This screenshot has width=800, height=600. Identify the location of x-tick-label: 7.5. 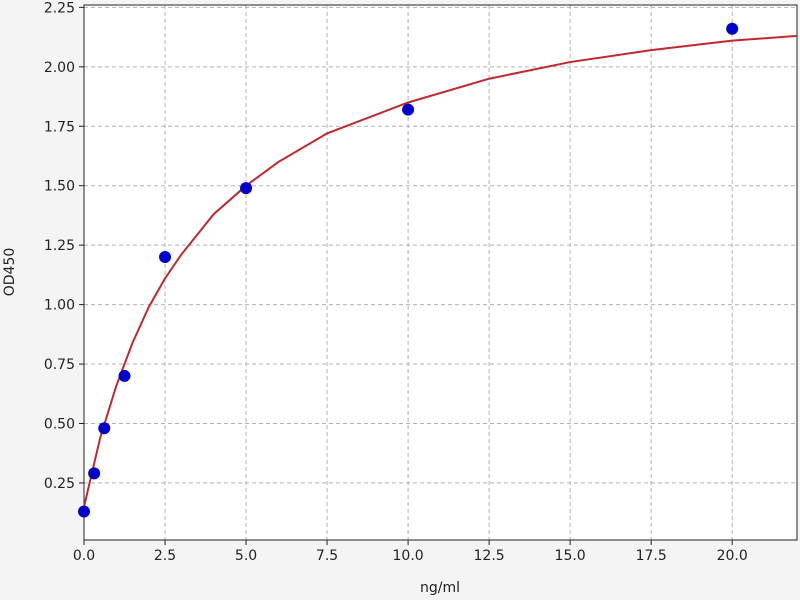
(327, 556).